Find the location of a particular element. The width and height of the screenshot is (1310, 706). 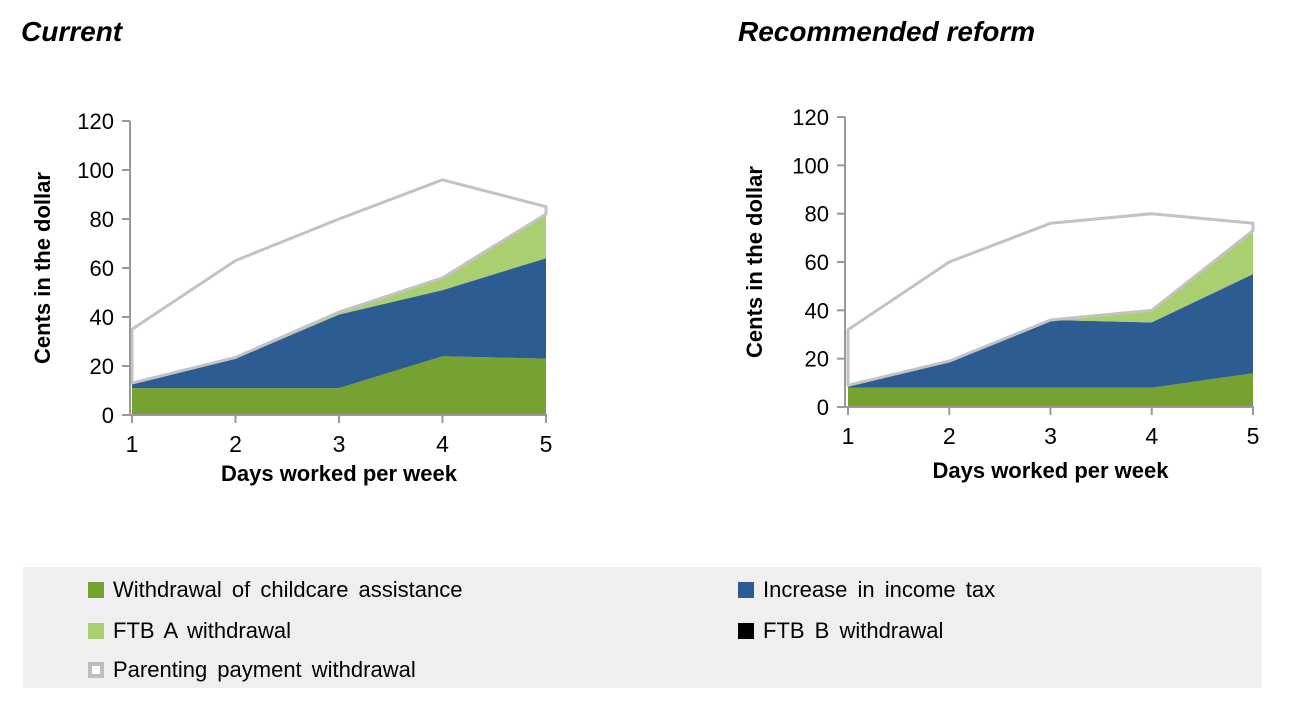

area-ftb-a-withdrawal is located at coordinates (1050, 308).